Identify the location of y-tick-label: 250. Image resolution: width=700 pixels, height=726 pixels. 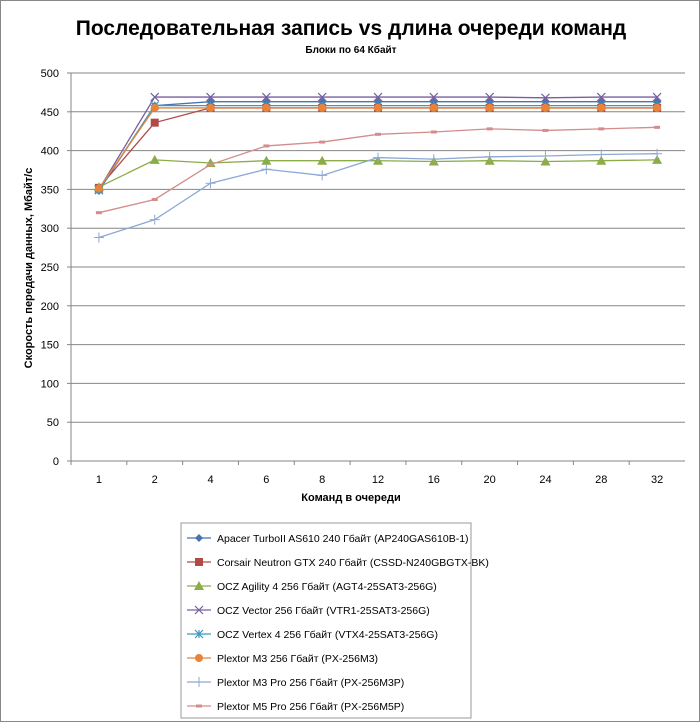
(50, 268).